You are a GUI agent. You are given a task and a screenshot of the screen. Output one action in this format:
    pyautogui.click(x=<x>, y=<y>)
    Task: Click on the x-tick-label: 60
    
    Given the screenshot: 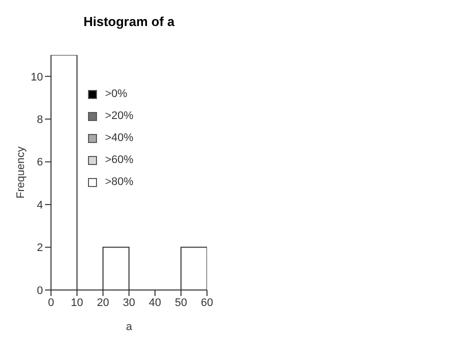 What is the action you would take?
    pyautogui.click(x=207, y=302)
    